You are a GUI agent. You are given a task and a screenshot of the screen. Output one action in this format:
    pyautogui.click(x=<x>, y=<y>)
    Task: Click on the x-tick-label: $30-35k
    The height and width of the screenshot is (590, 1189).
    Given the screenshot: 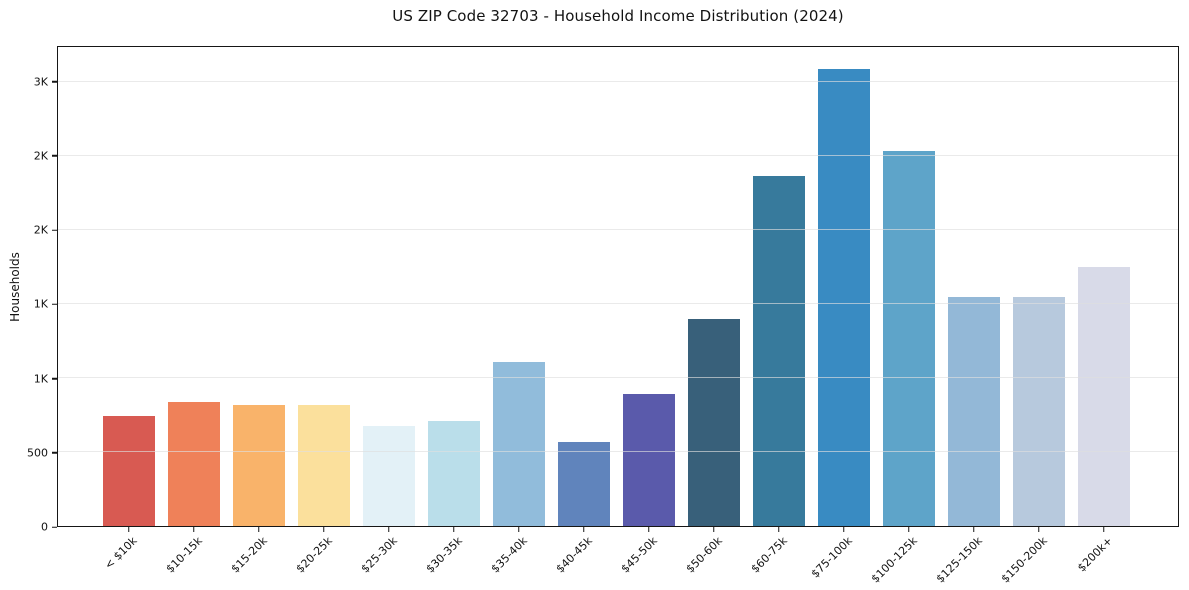 What is the action you would take?
    pyautogui.click(x=444, y=555)
    